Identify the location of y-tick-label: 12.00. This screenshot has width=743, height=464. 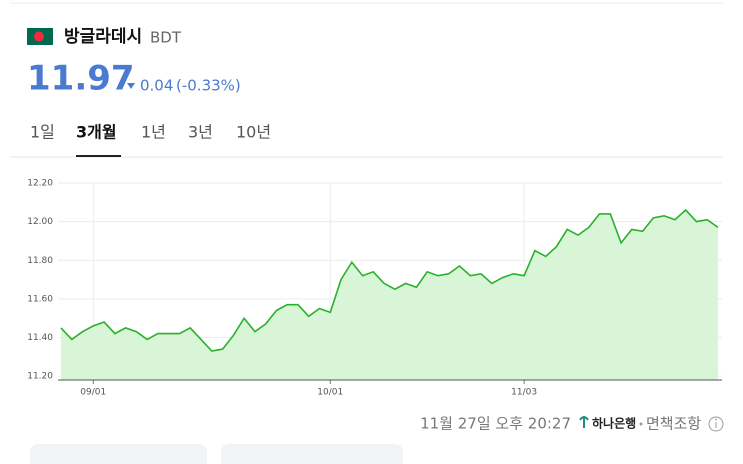
(40, 222).